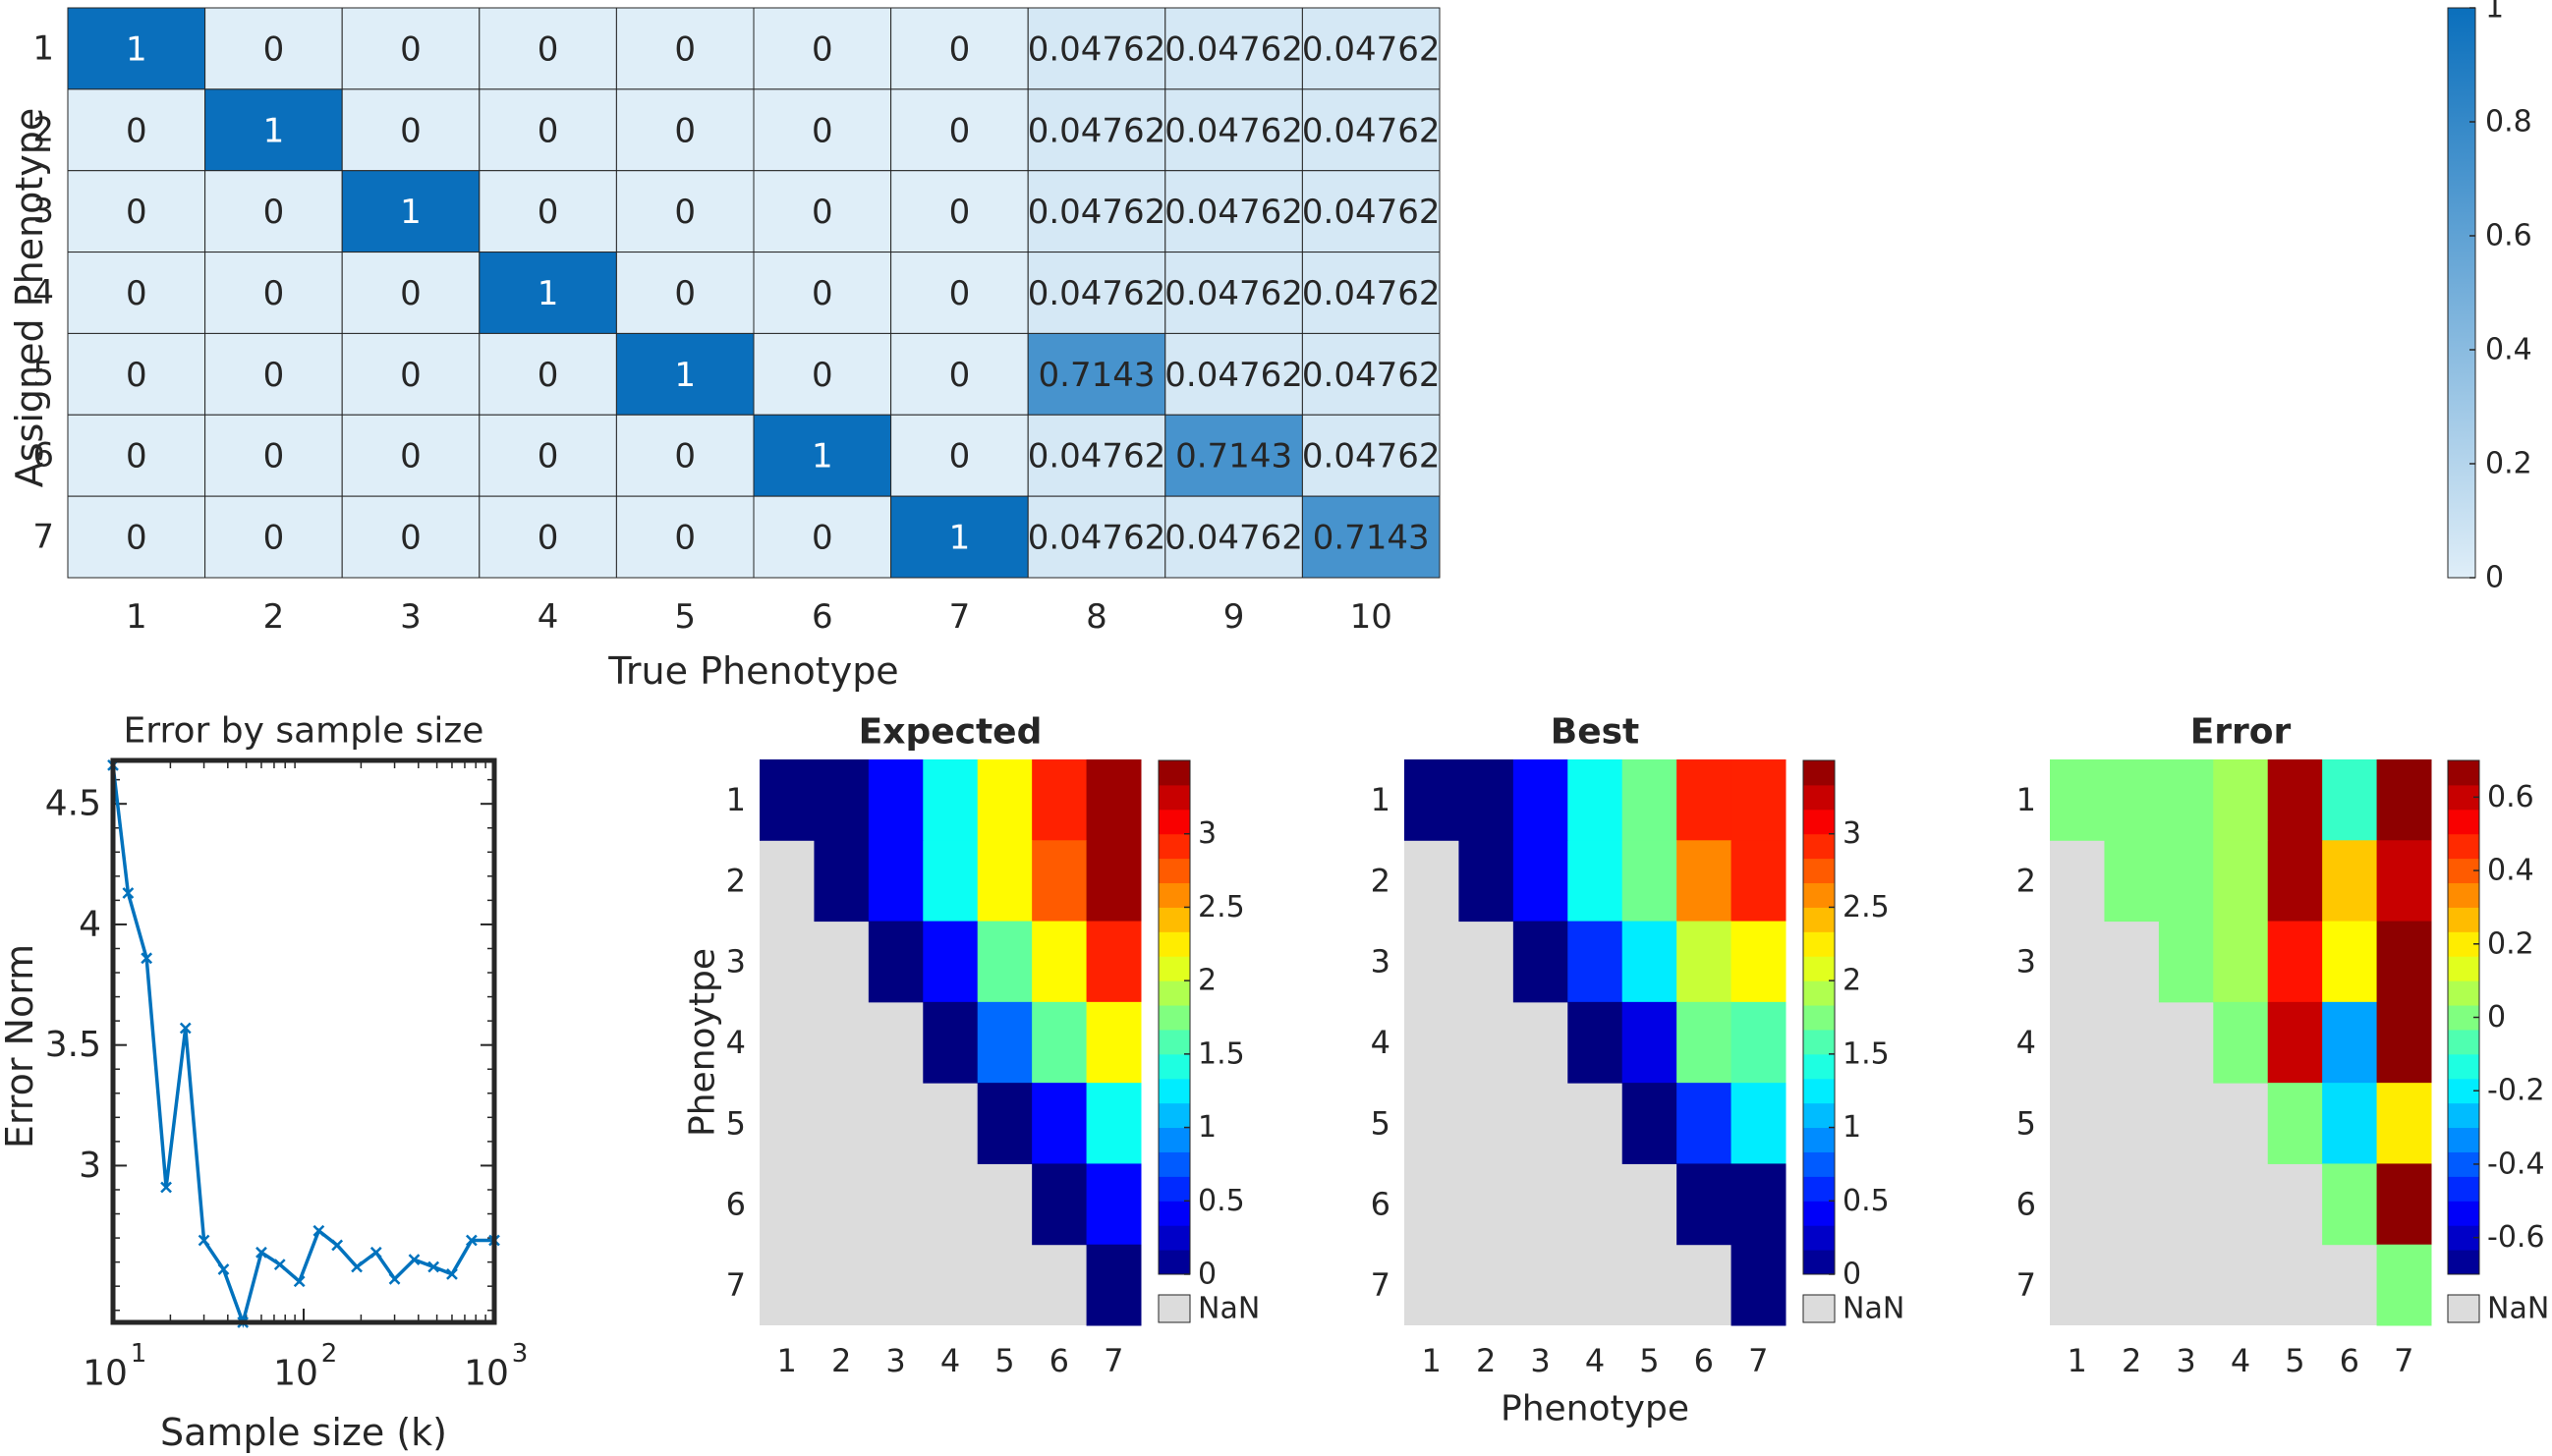 This screenshot has height=1456, width=2552. Describe the element at coordinates (2508, 122) in the screenshot. I see `confusion-colorbar-tick: 0.8` at that location.